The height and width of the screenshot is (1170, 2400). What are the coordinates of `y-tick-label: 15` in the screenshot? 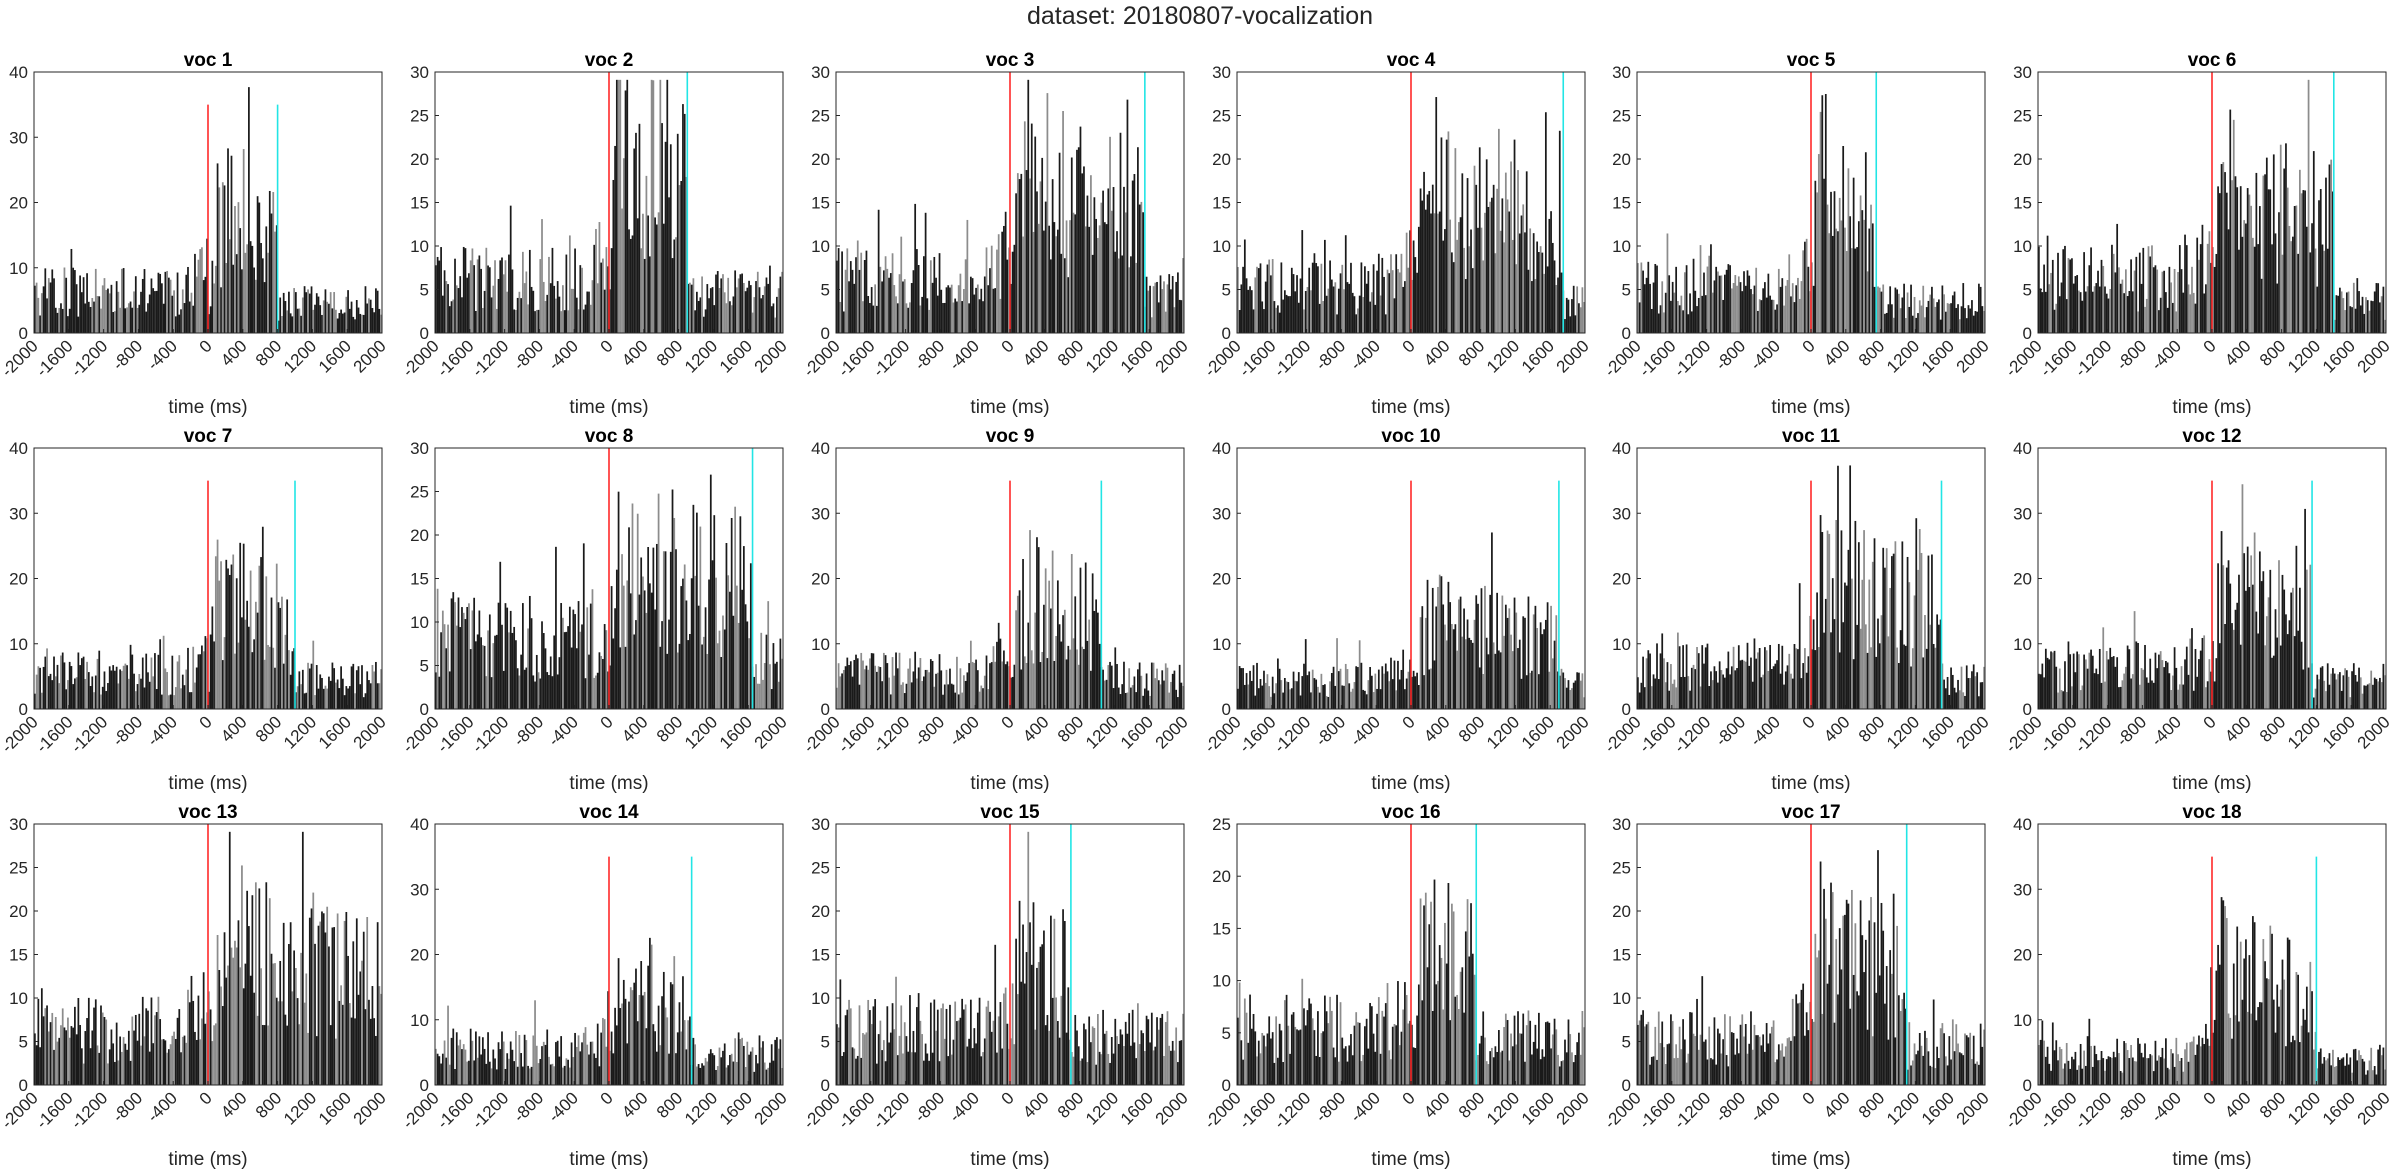 It's located at (1221, 928).